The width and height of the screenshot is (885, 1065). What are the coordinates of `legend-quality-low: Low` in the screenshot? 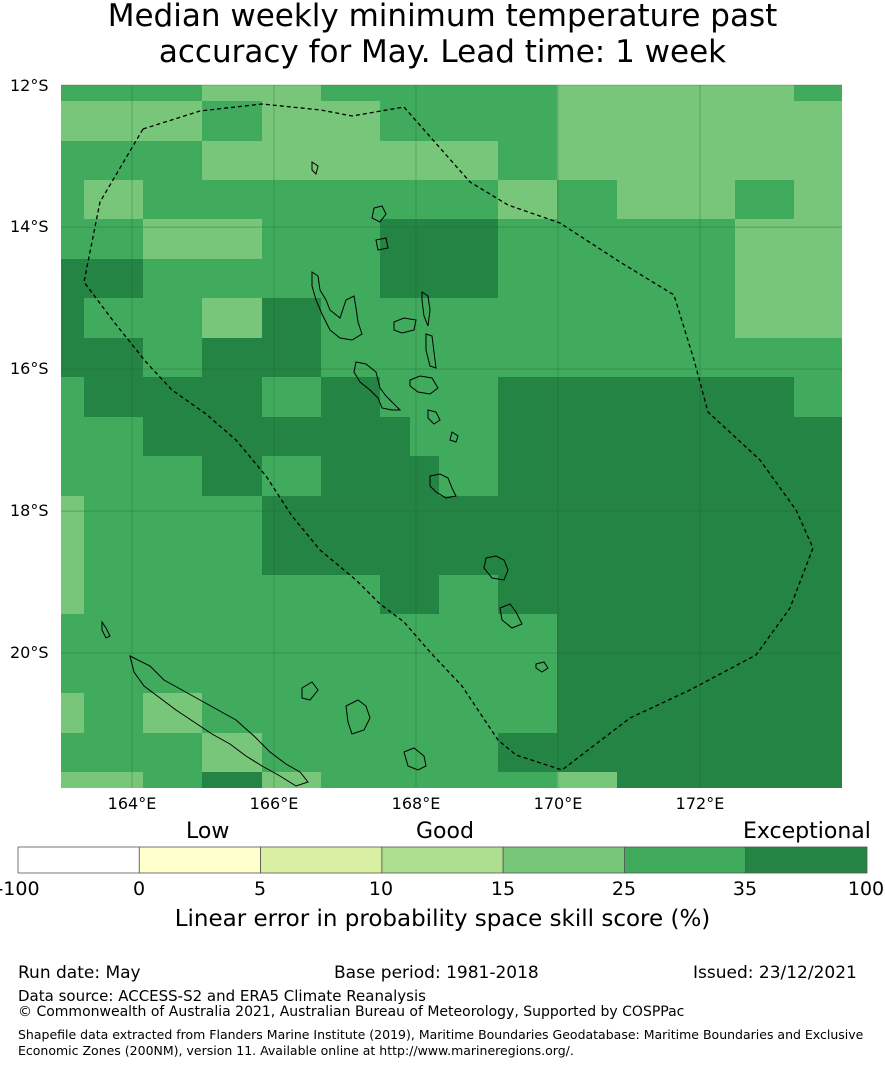 It's located at (208, 831).